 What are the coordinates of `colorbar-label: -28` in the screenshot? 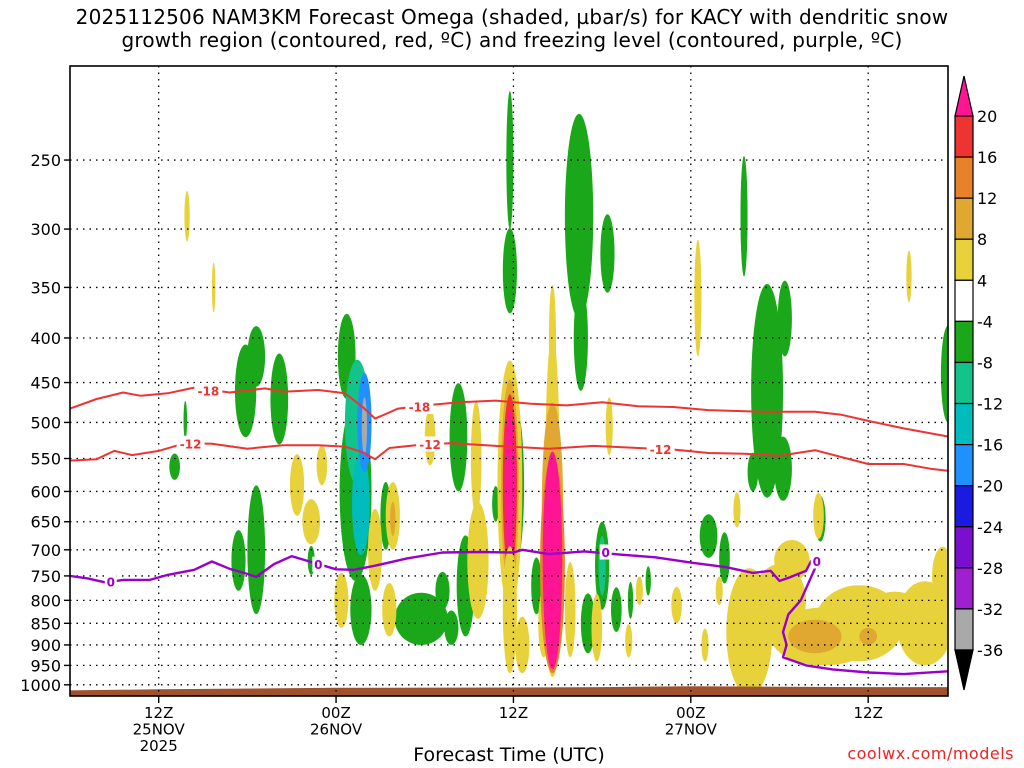 It's located at (990, 568).